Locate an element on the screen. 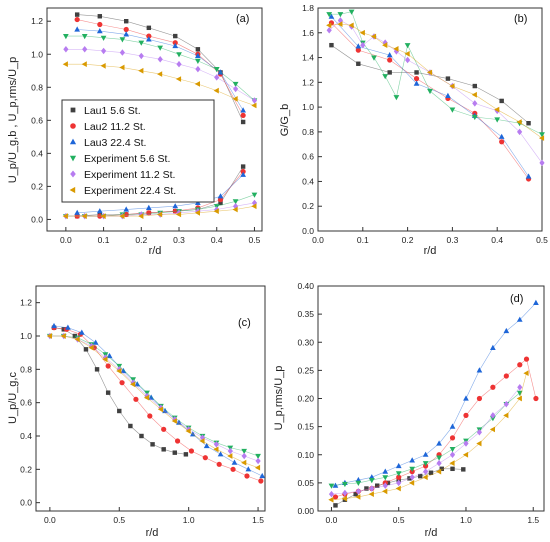 The height and width of the screenshot is (542, 550). panel-b-ytick-label: 1.2 is located at coordinates (308, 82).